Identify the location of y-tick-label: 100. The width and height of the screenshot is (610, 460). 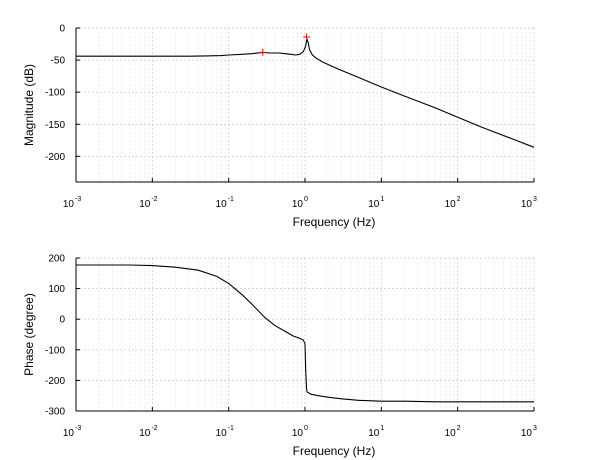
(56, 289).